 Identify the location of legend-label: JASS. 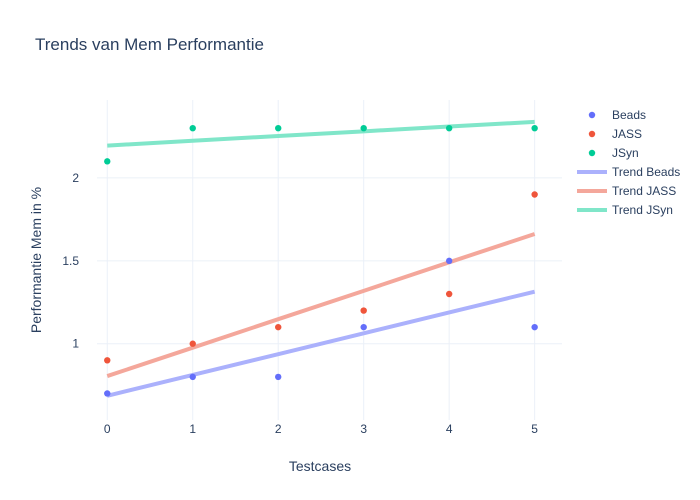
(627, 134).